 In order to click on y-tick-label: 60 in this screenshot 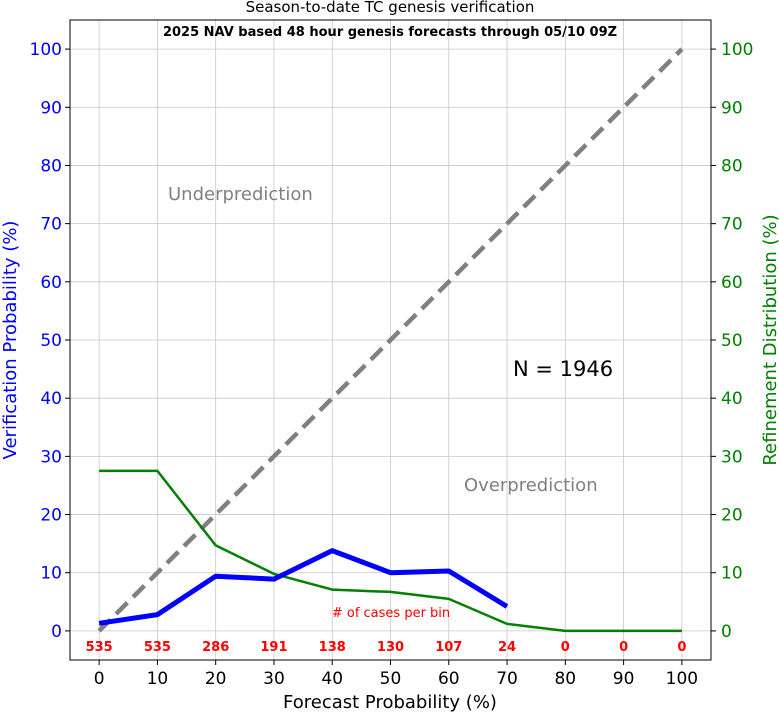, I will do `click(51, 283)`.